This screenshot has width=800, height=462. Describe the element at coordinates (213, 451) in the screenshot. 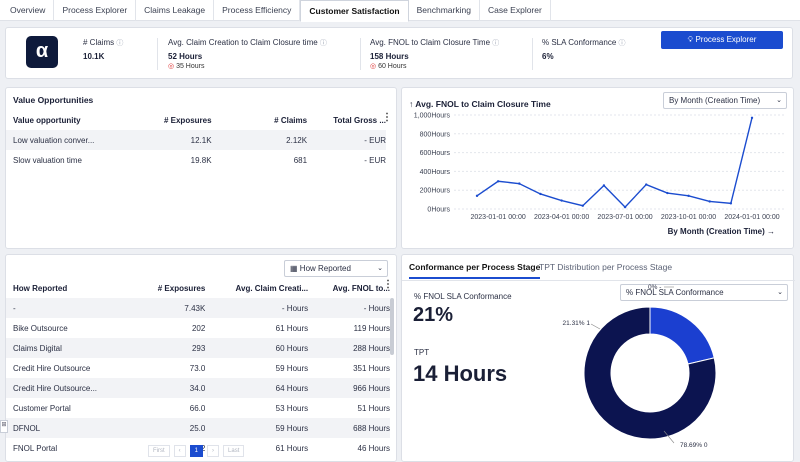

I see `pager-button: ›` at that location.